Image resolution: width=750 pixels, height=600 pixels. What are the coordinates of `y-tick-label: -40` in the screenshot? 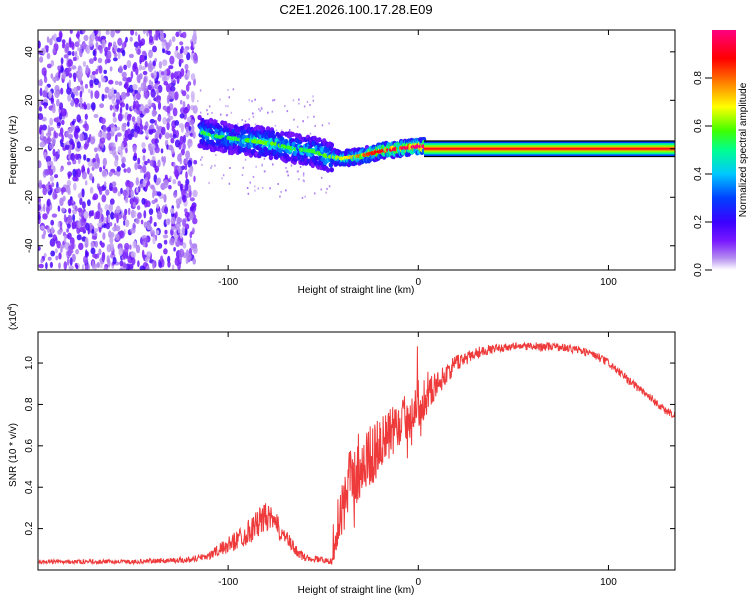 It's located at (29, 245).